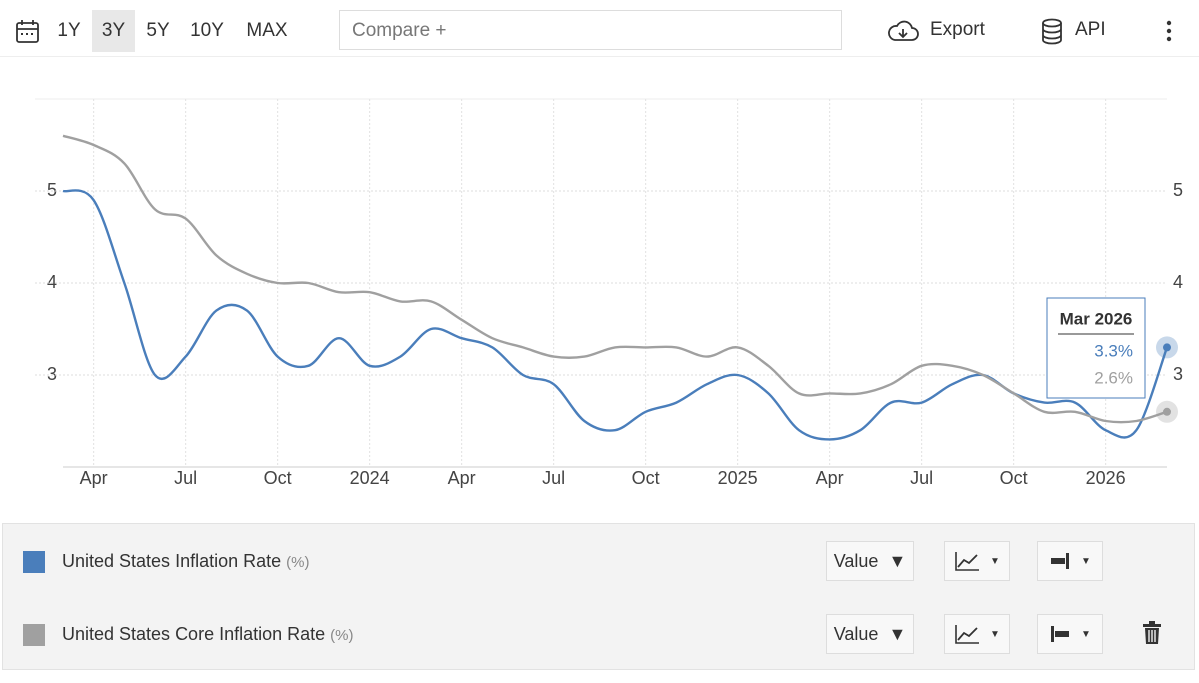  I want to click on y-tick-label: 3, so click(52, 374).